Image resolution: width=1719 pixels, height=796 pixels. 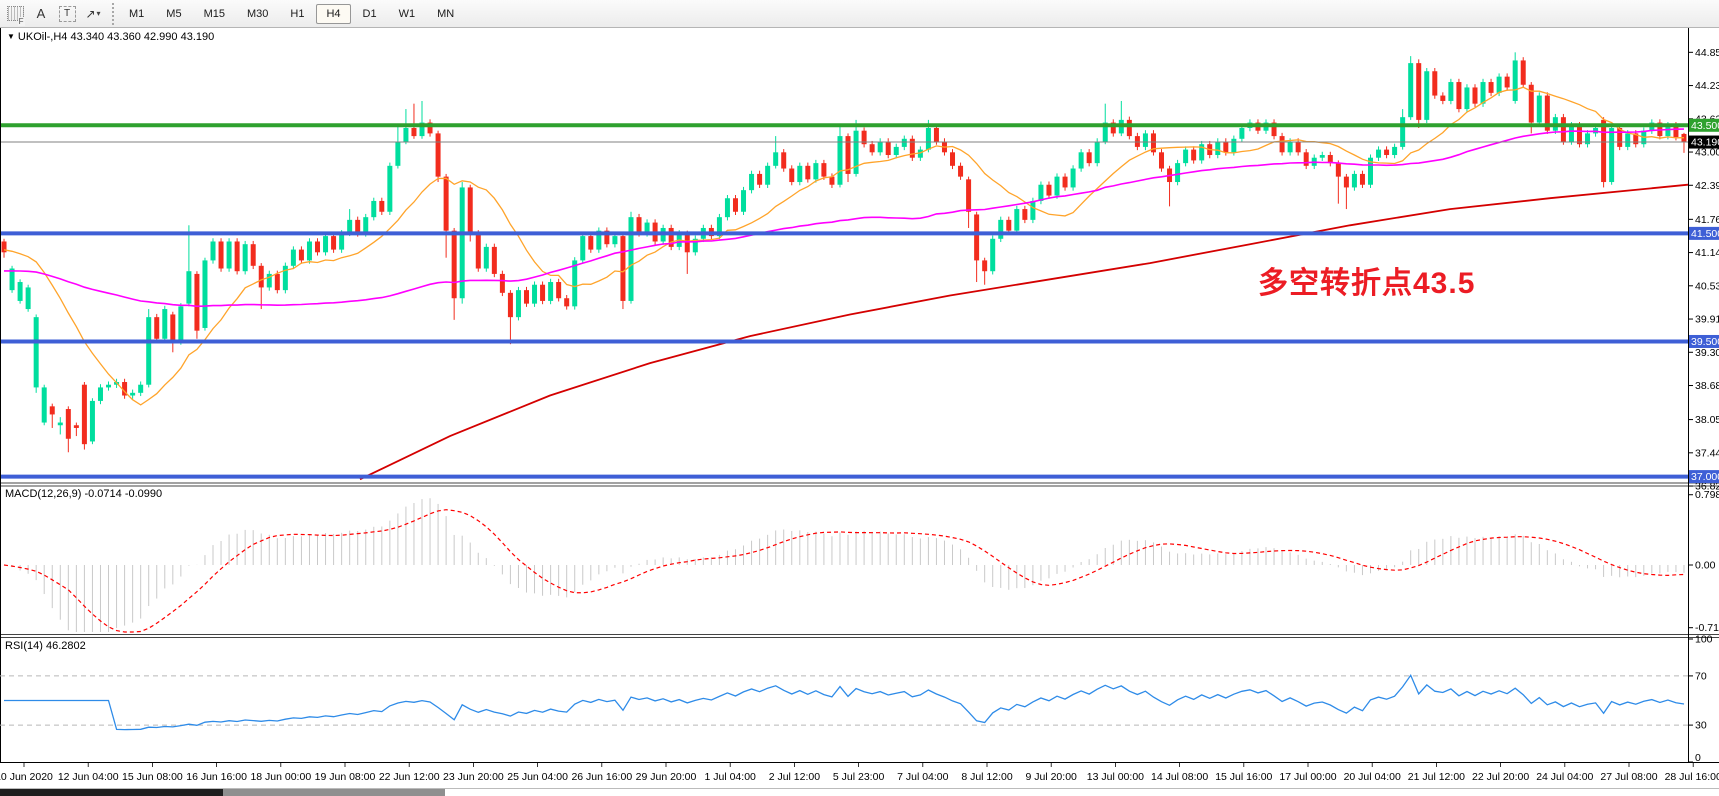 I want to click on svg-text: 41.500, so click(x=1705, y=234).